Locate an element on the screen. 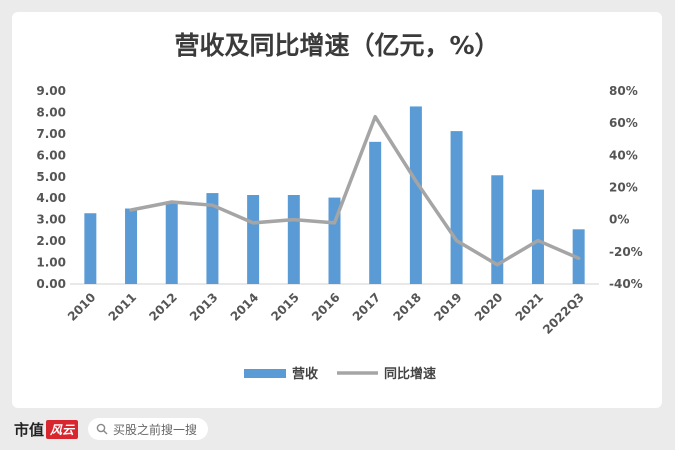  y-left-tick-label: 4.00 is located at coordinates (51, 198).